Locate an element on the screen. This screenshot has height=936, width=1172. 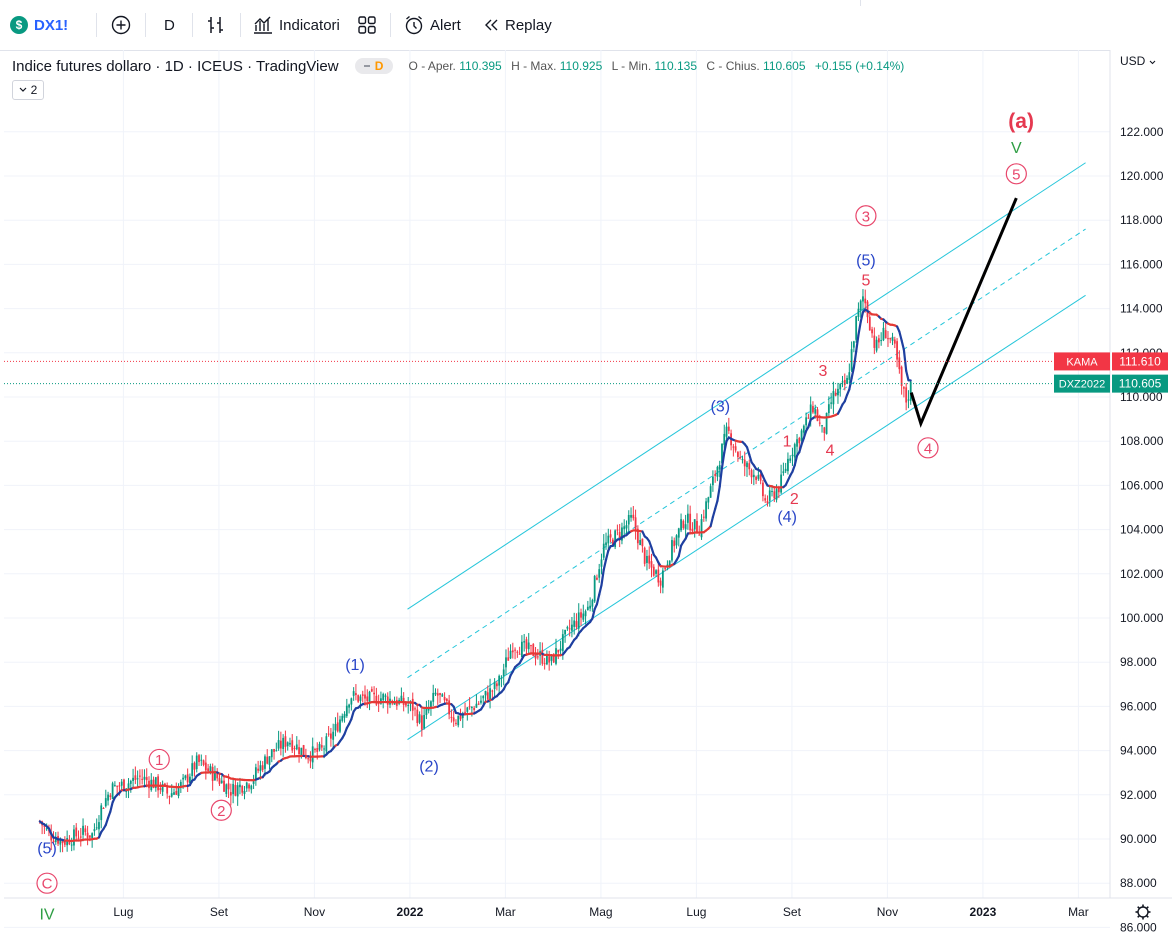
projection-path is located at coordinates (963, 312).